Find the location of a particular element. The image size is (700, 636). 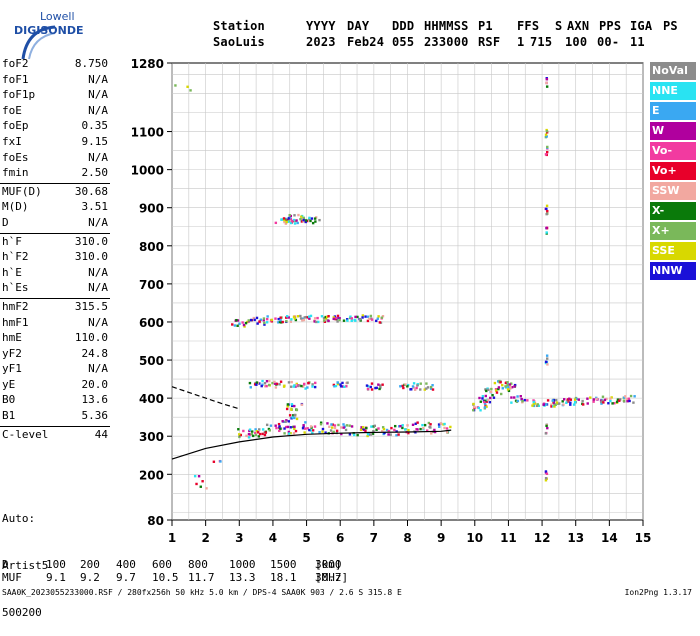

d-cell: 200 is located at coordinates (90, 564).